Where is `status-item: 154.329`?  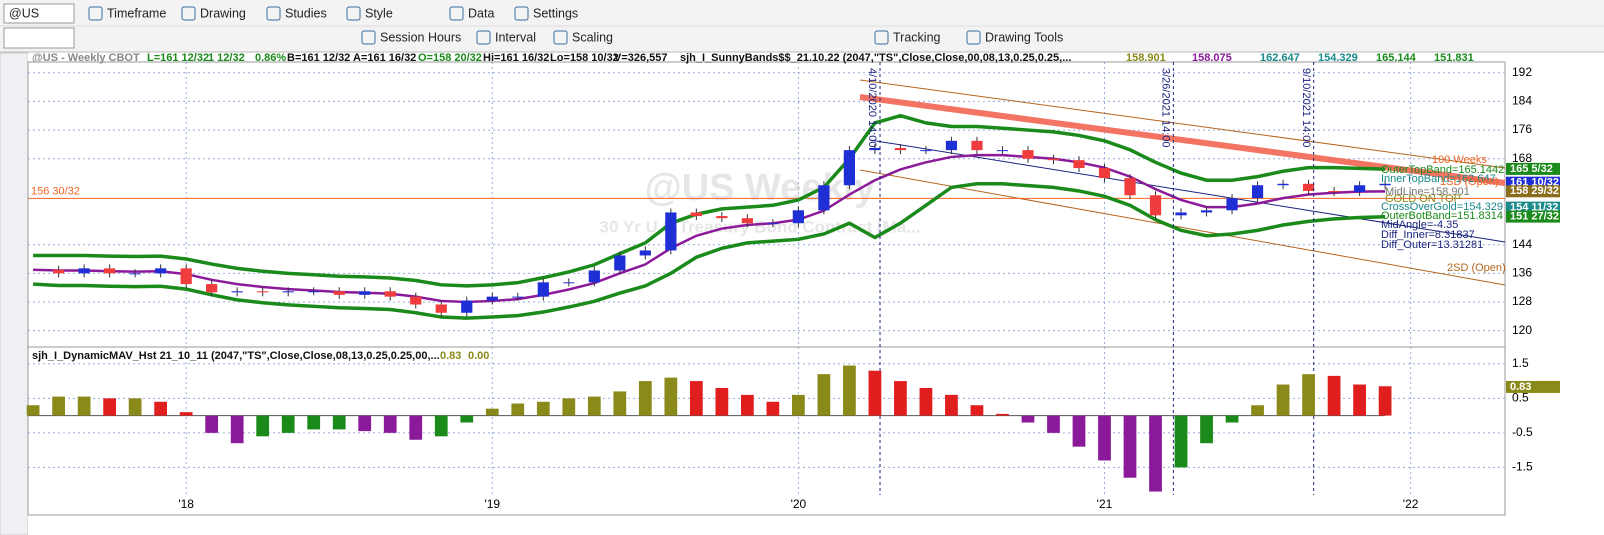 status-item: 154.329 is located at coordinates (1338, 58).